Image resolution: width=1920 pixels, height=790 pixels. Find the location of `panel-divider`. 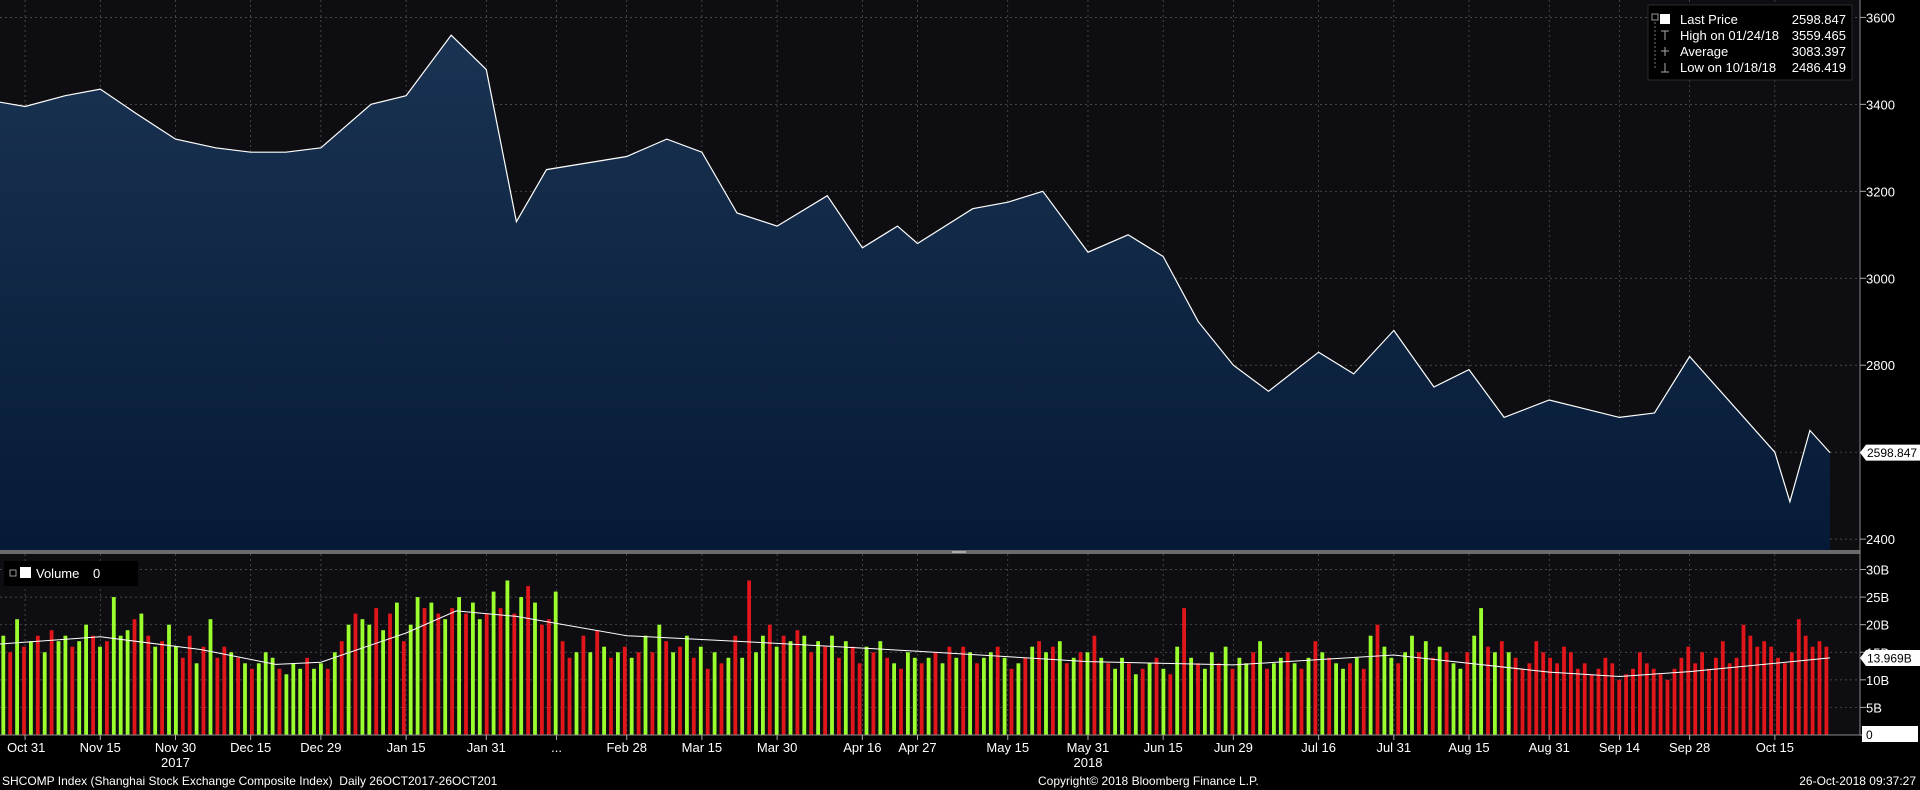

panel-divider is located at coordinates (930, 552).